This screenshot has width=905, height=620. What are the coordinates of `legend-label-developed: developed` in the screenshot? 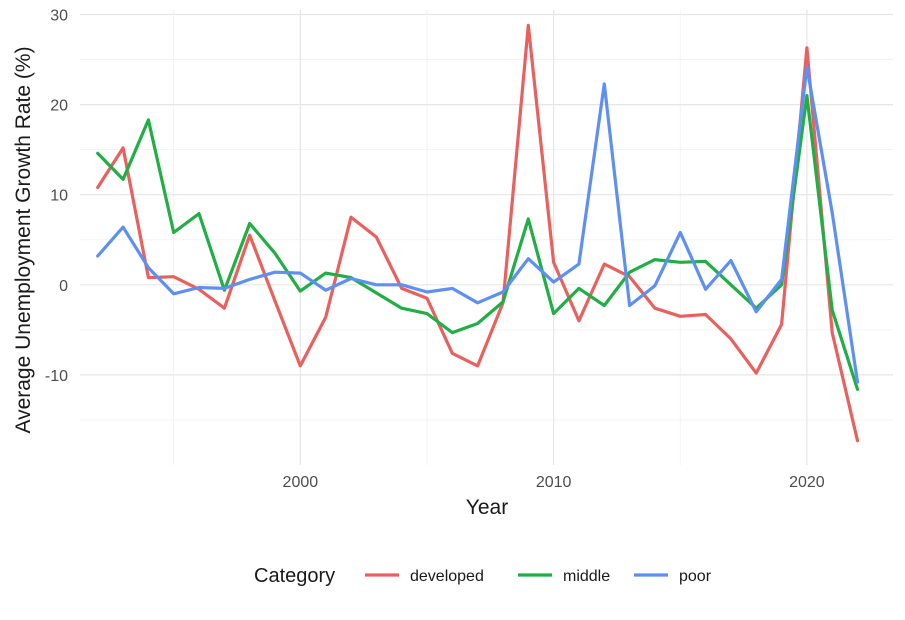 It's located at (447, 576).